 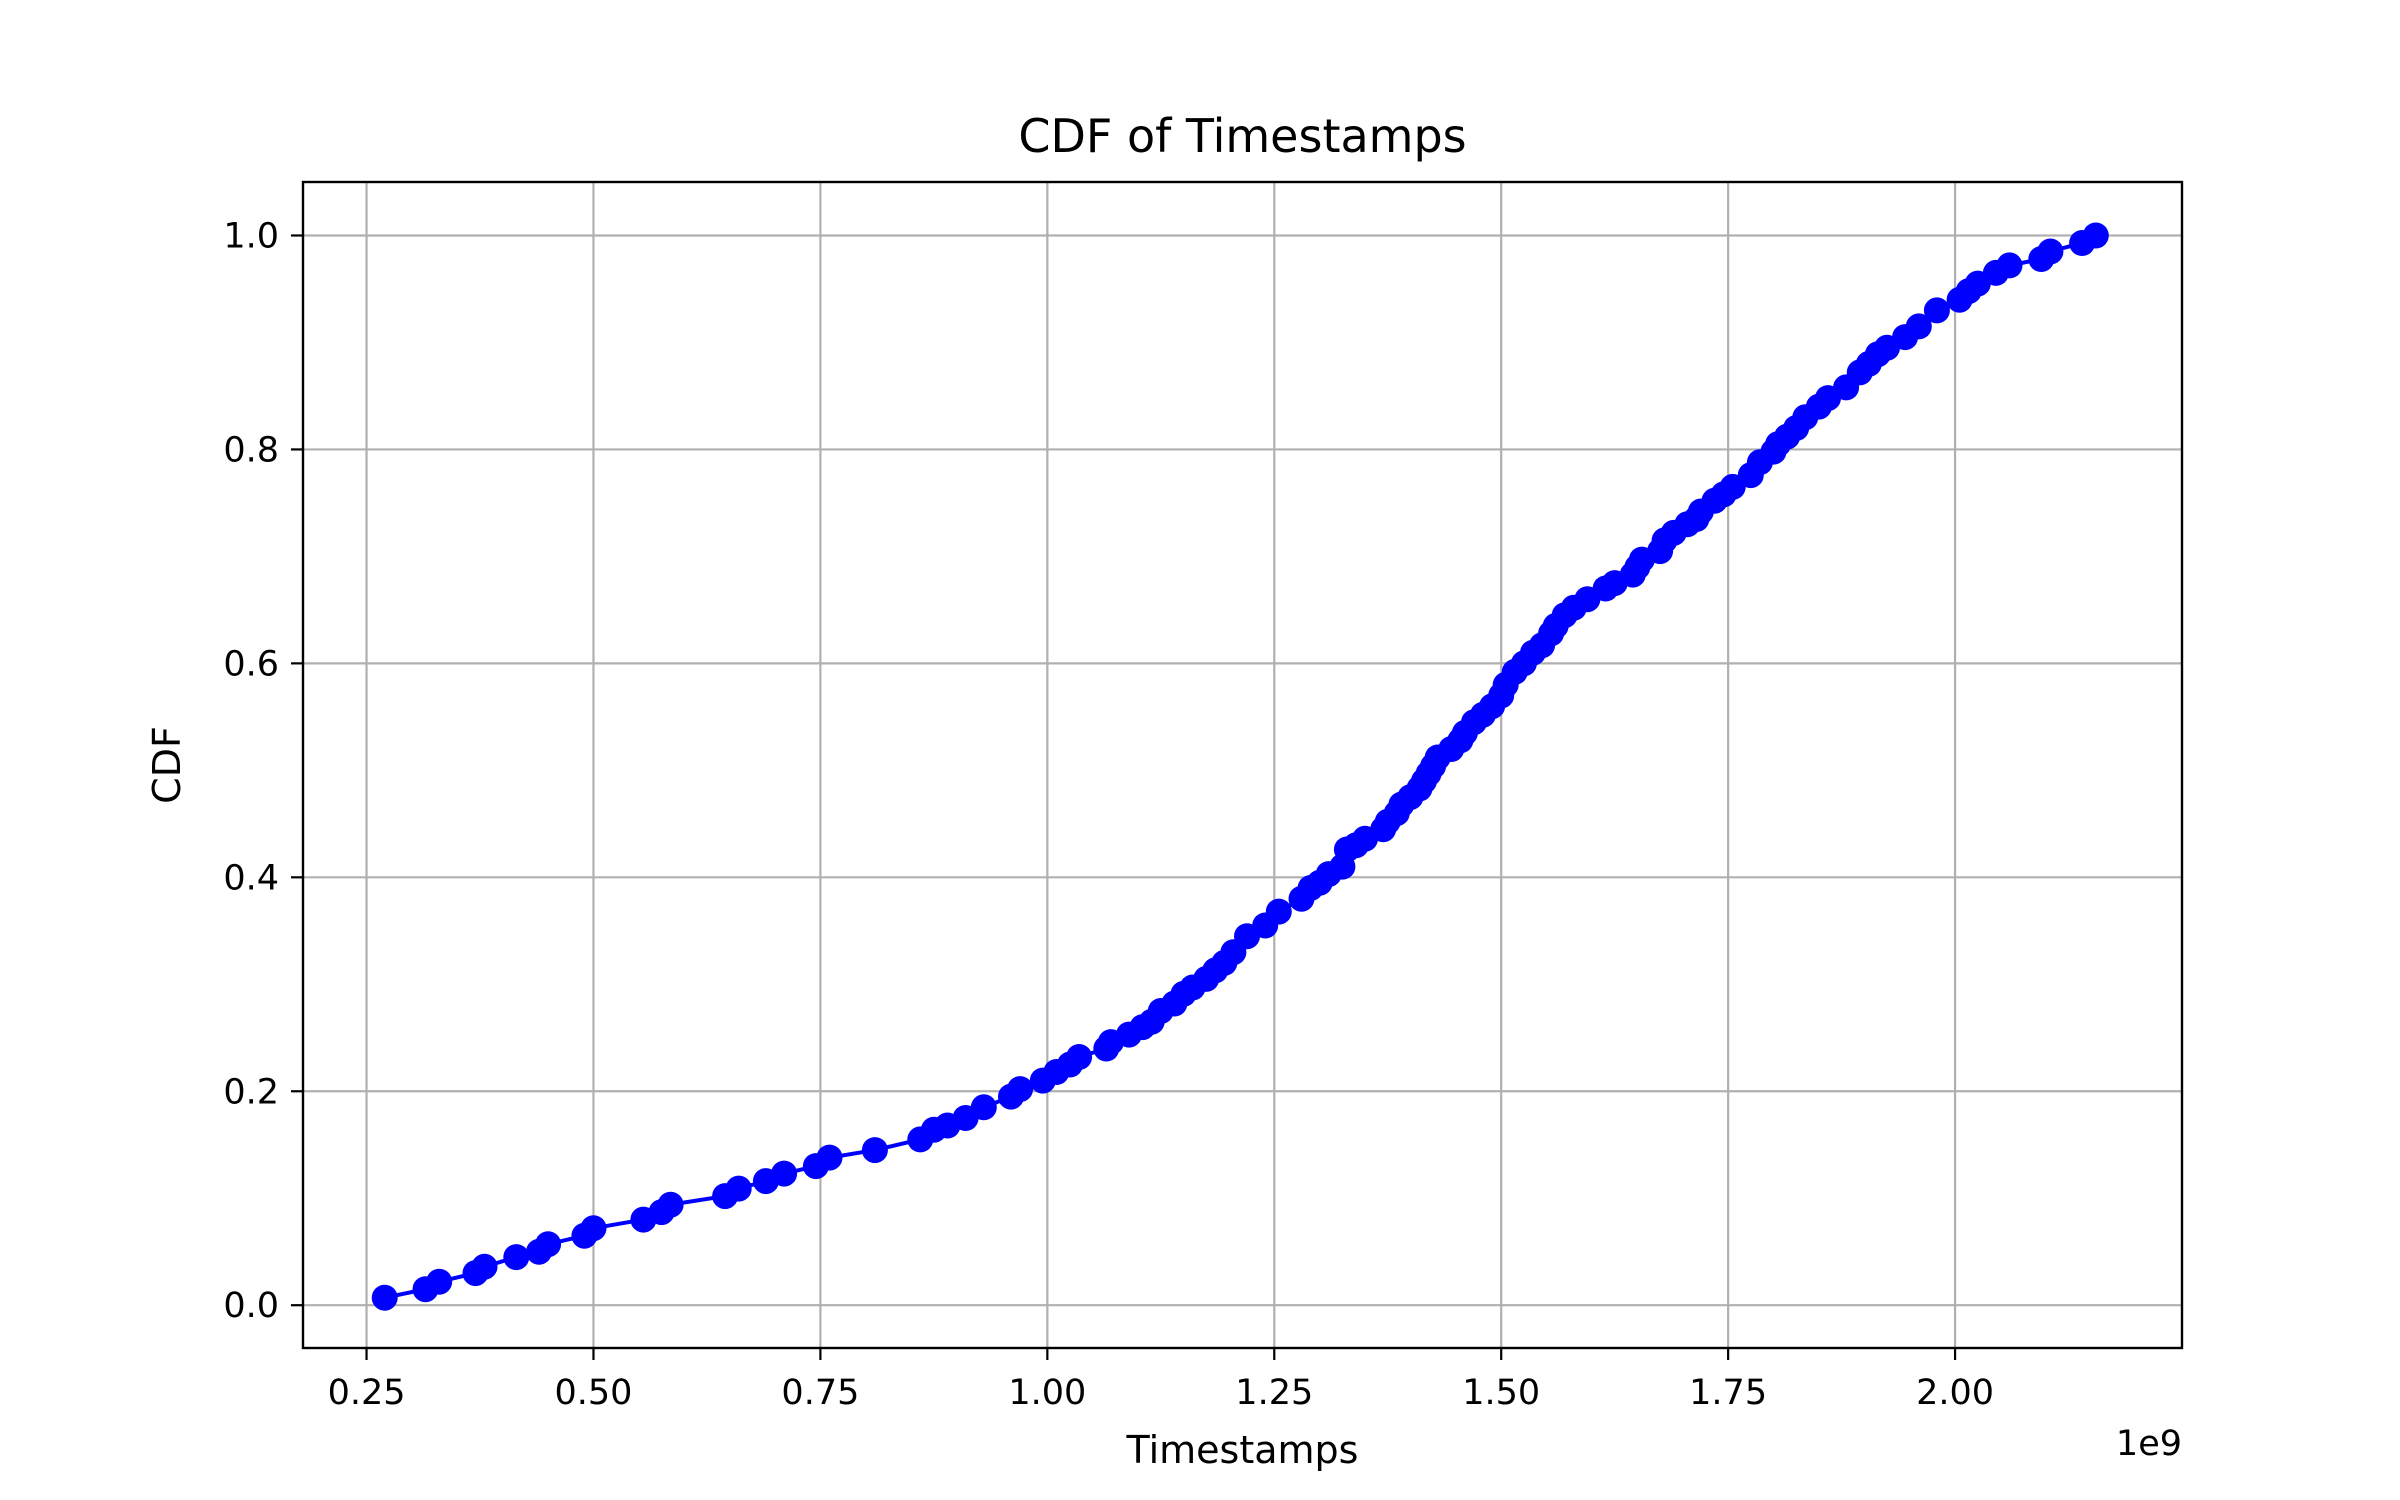 I want to click on x-tick-label: 0.50, so click(x=594, y=1393).